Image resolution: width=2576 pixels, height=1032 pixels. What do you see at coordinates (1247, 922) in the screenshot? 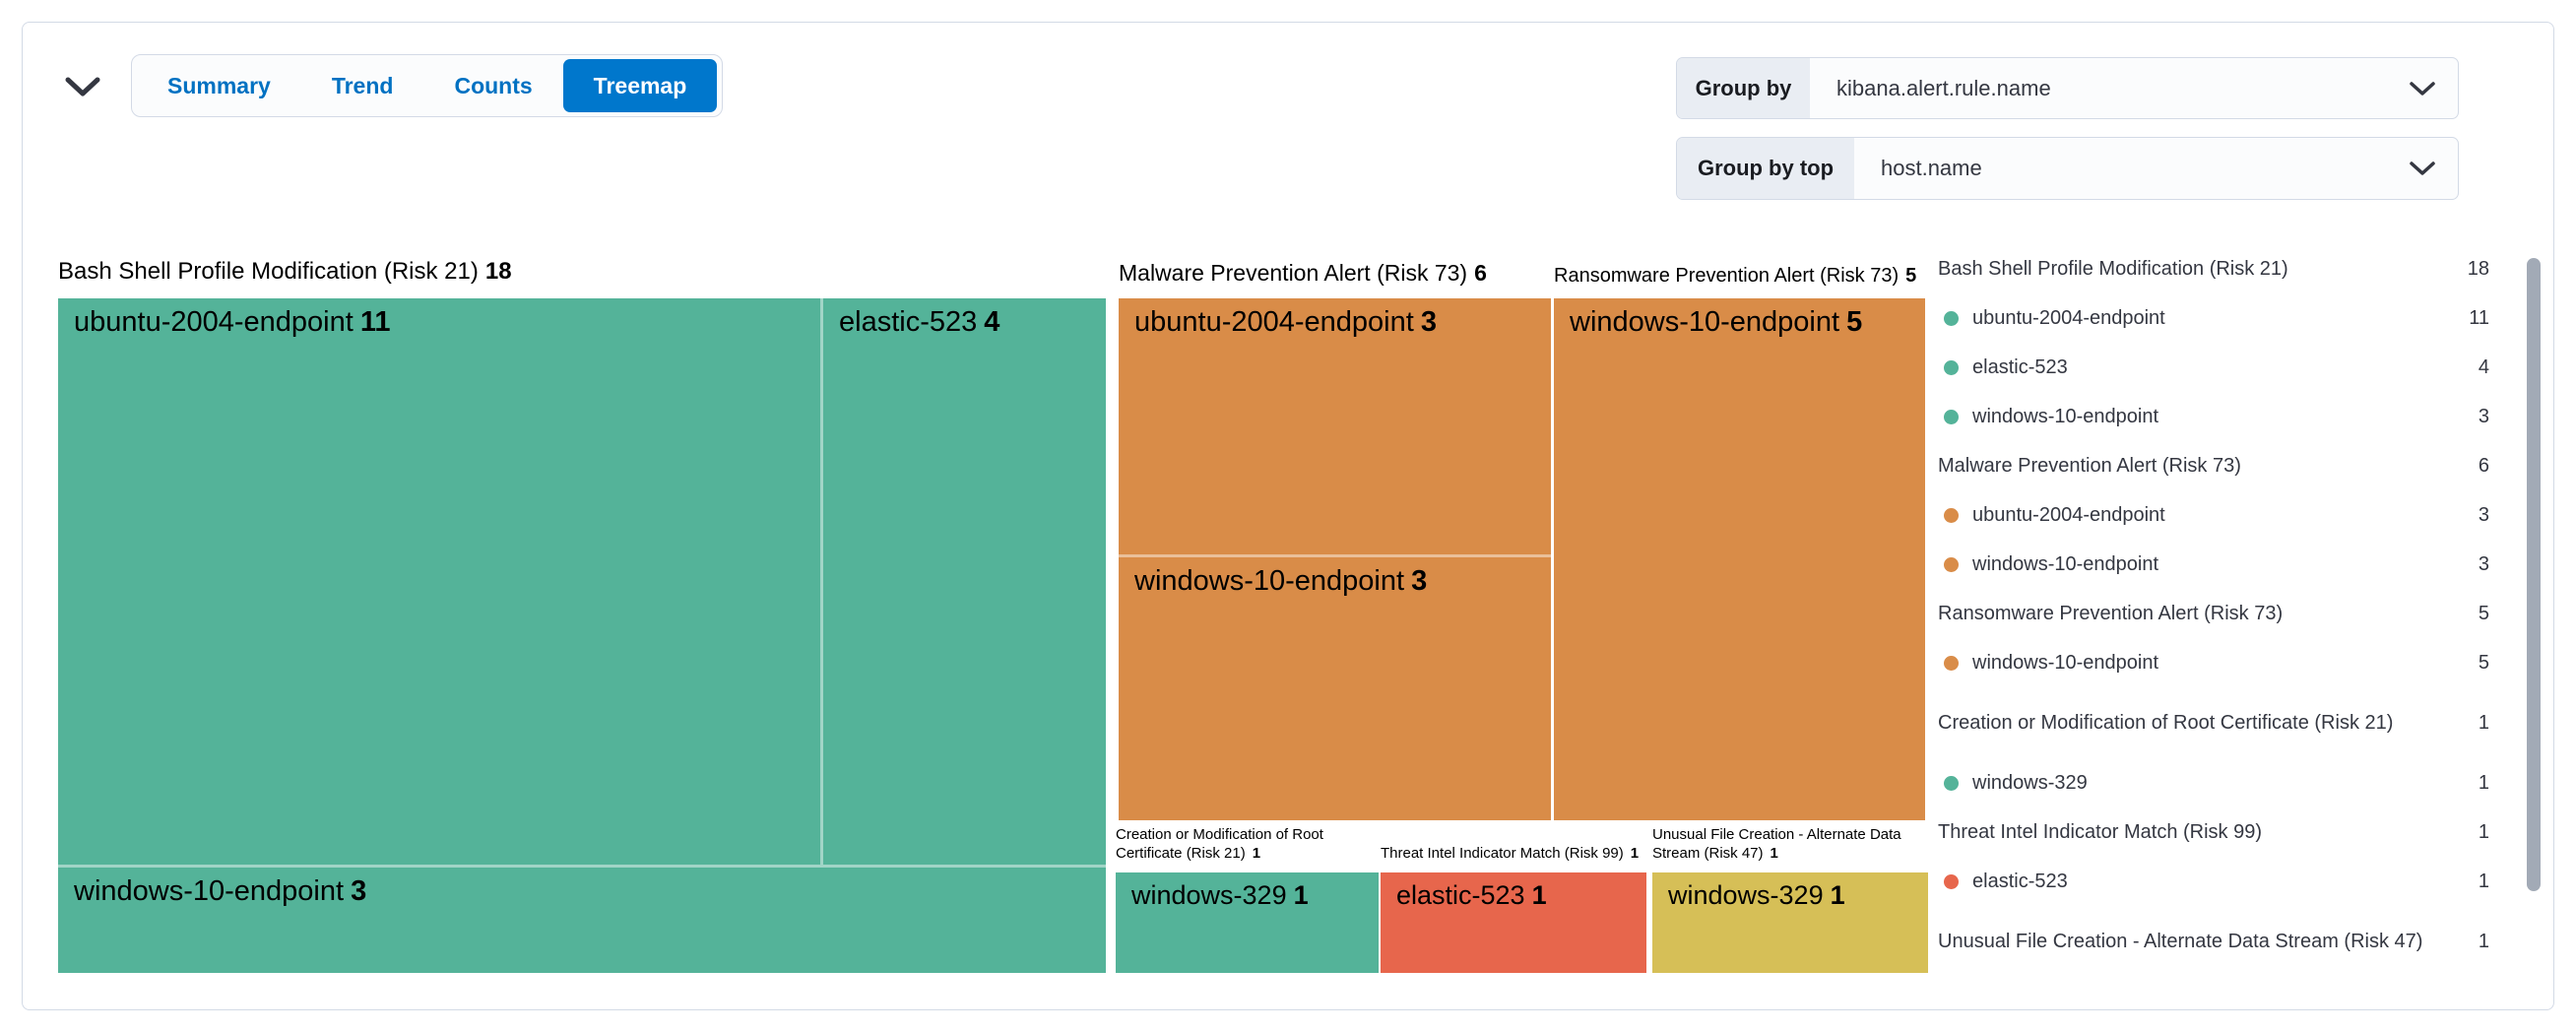
I see `treemap-cell-rootcert-windows329: windows-329 1` at bounding box center [1247, 922].